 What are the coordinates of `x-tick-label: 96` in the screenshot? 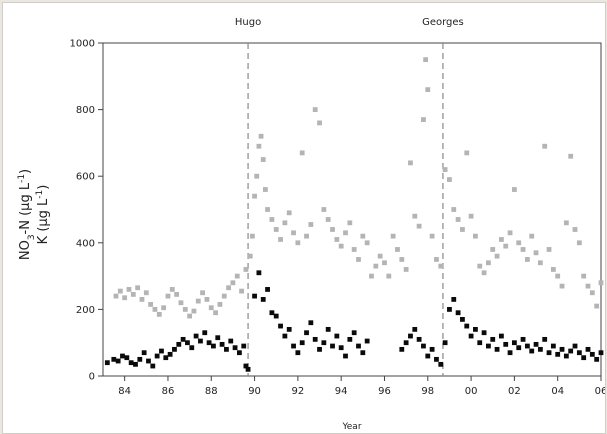 It's located at (384, 391).